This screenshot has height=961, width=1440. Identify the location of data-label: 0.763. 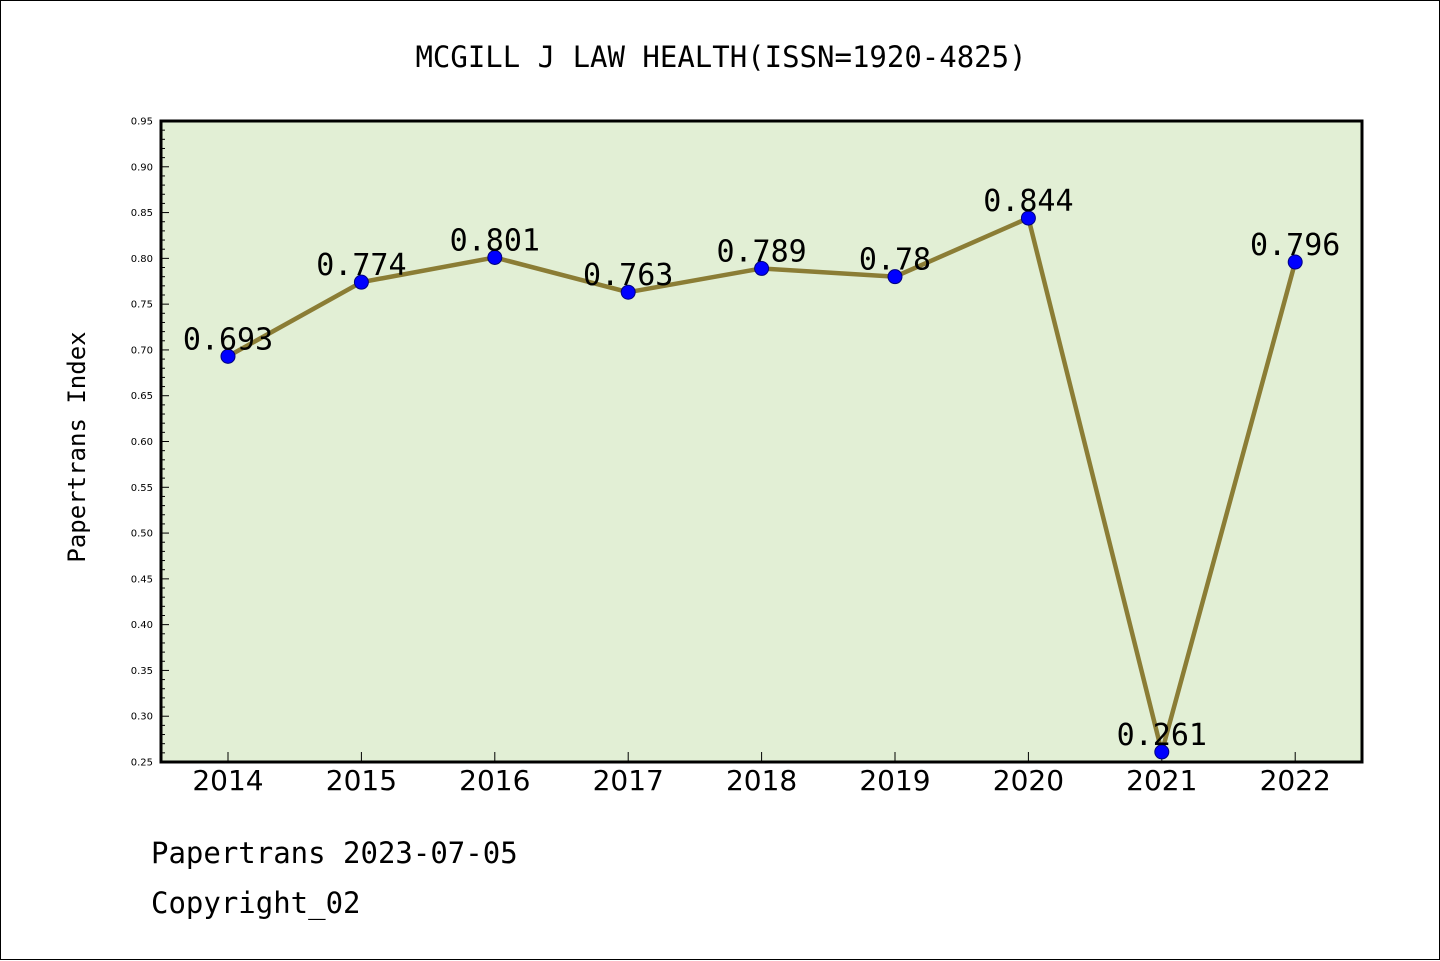
(628, 275).